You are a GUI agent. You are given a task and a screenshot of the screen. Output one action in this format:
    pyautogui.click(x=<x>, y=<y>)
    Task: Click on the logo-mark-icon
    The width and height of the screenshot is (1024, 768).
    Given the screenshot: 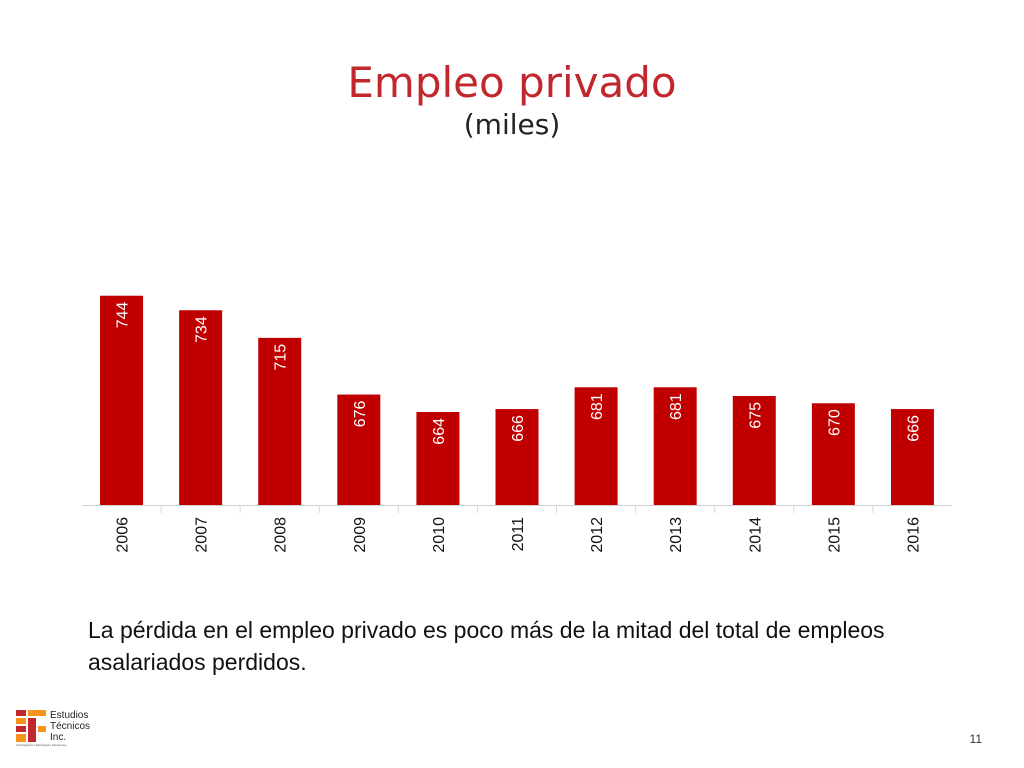 What is the action you would take?
    pyautogui.click(x=31, y=726)
    